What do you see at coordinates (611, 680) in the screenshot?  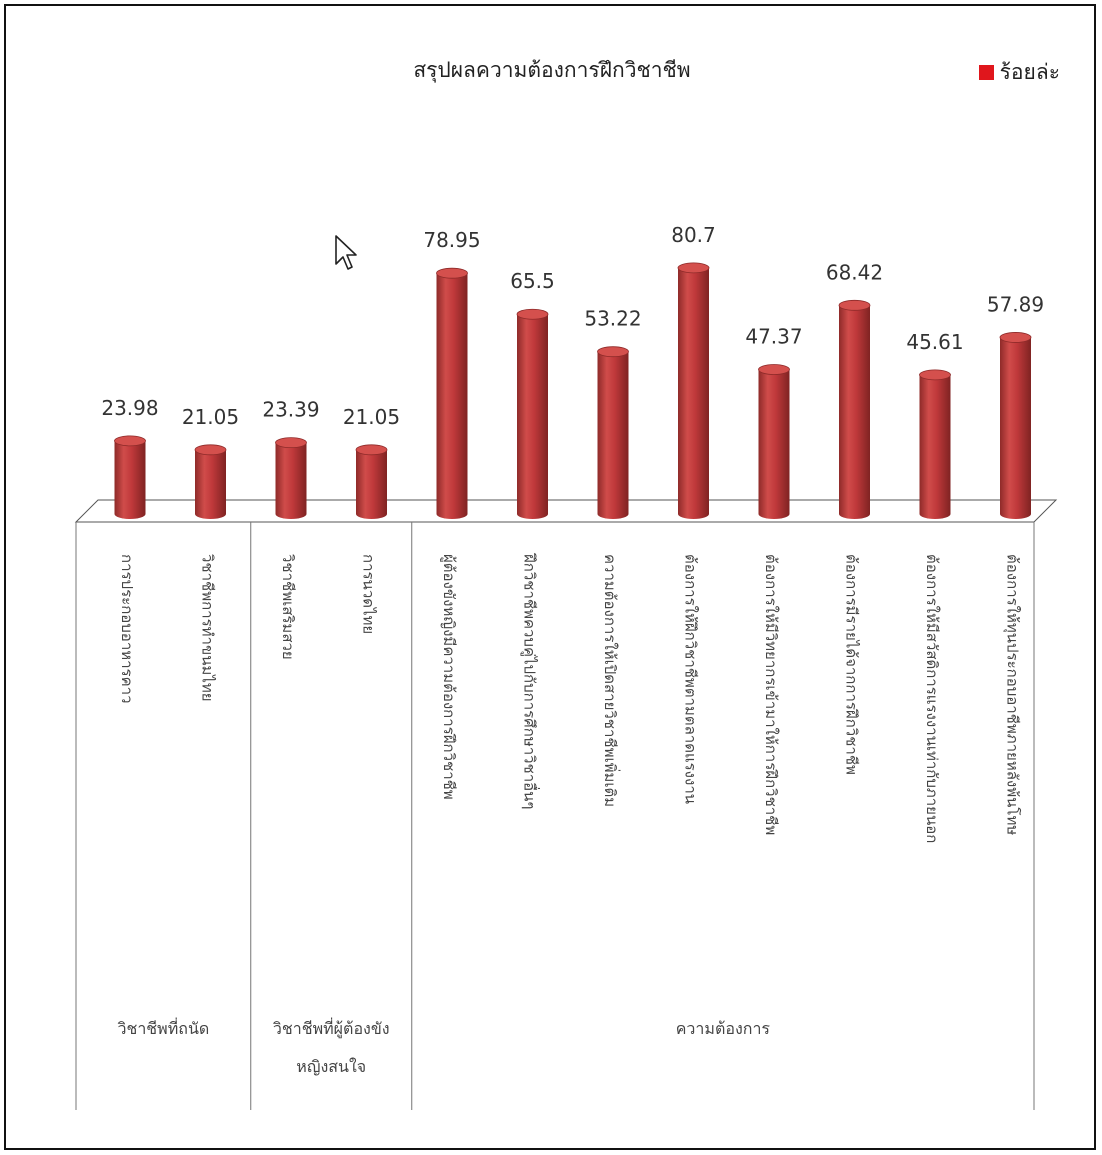 I see `category-label: ความต้องการให้เปิดสายวิชาชีพเพิ่มเติม` at bounding box center [611, 680].